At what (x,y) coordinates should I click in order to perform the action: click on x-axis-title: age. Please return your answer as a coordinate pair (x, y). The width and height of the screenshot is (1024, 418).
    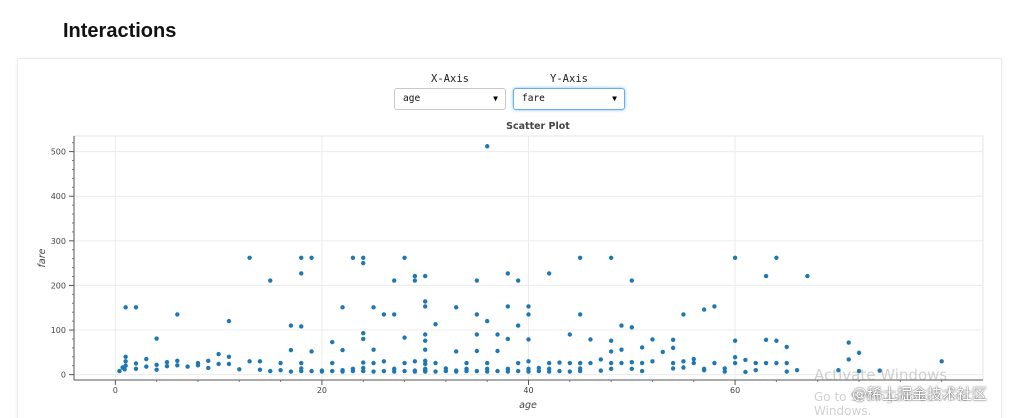
    Looking at the image, I should click on (528, 405).